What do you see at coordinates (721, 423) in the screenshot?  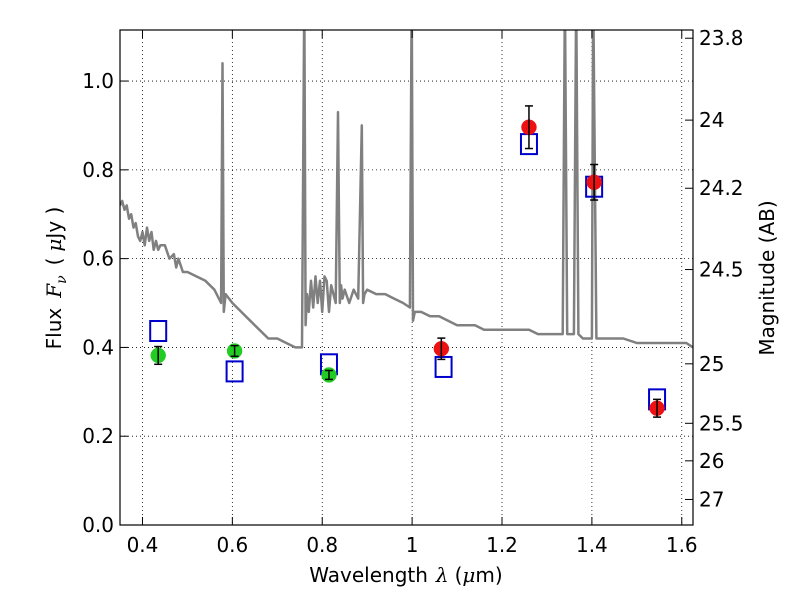 I see `y2-tick-label: 25.5` at bounding box center [721, 423].